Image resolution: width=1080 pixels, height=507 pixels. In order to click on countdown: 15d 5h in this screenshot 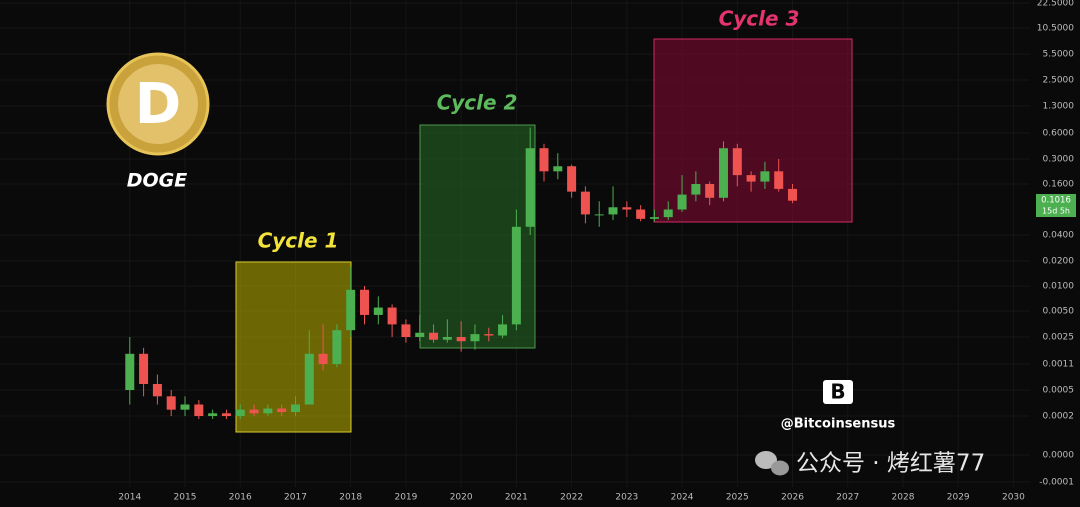, I will do `click(1056, 211)`.